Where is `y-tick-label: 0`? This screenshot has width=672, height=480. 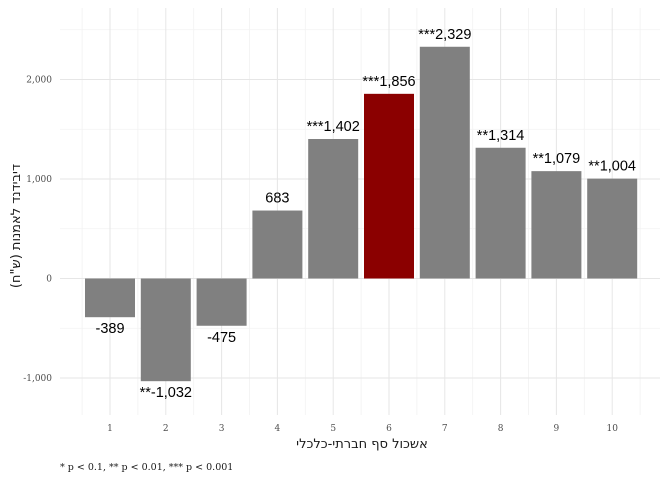 y-tick-label: 0 is located at coordinates (49, 280).